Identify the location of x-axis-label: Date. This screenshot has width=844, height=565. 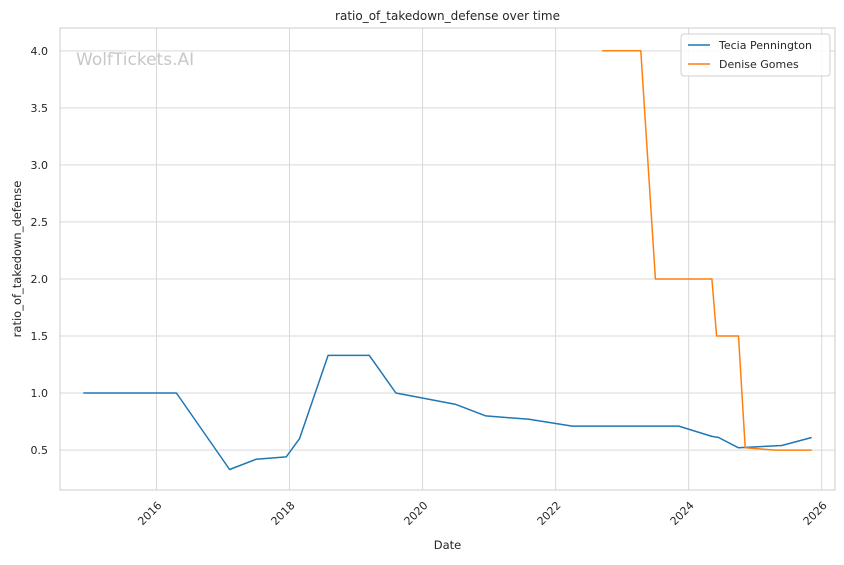
(448, 545).